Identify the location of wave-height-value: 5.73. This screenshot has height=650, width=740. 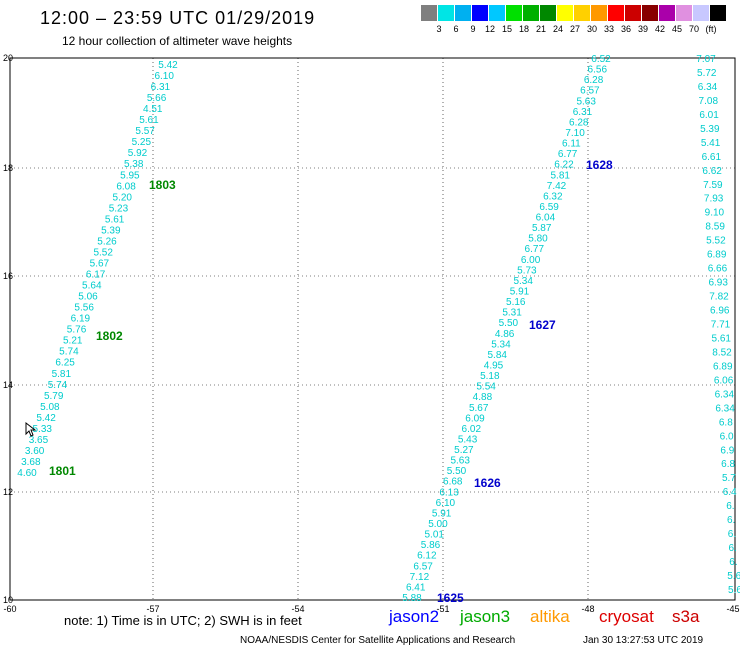
(527, 270).